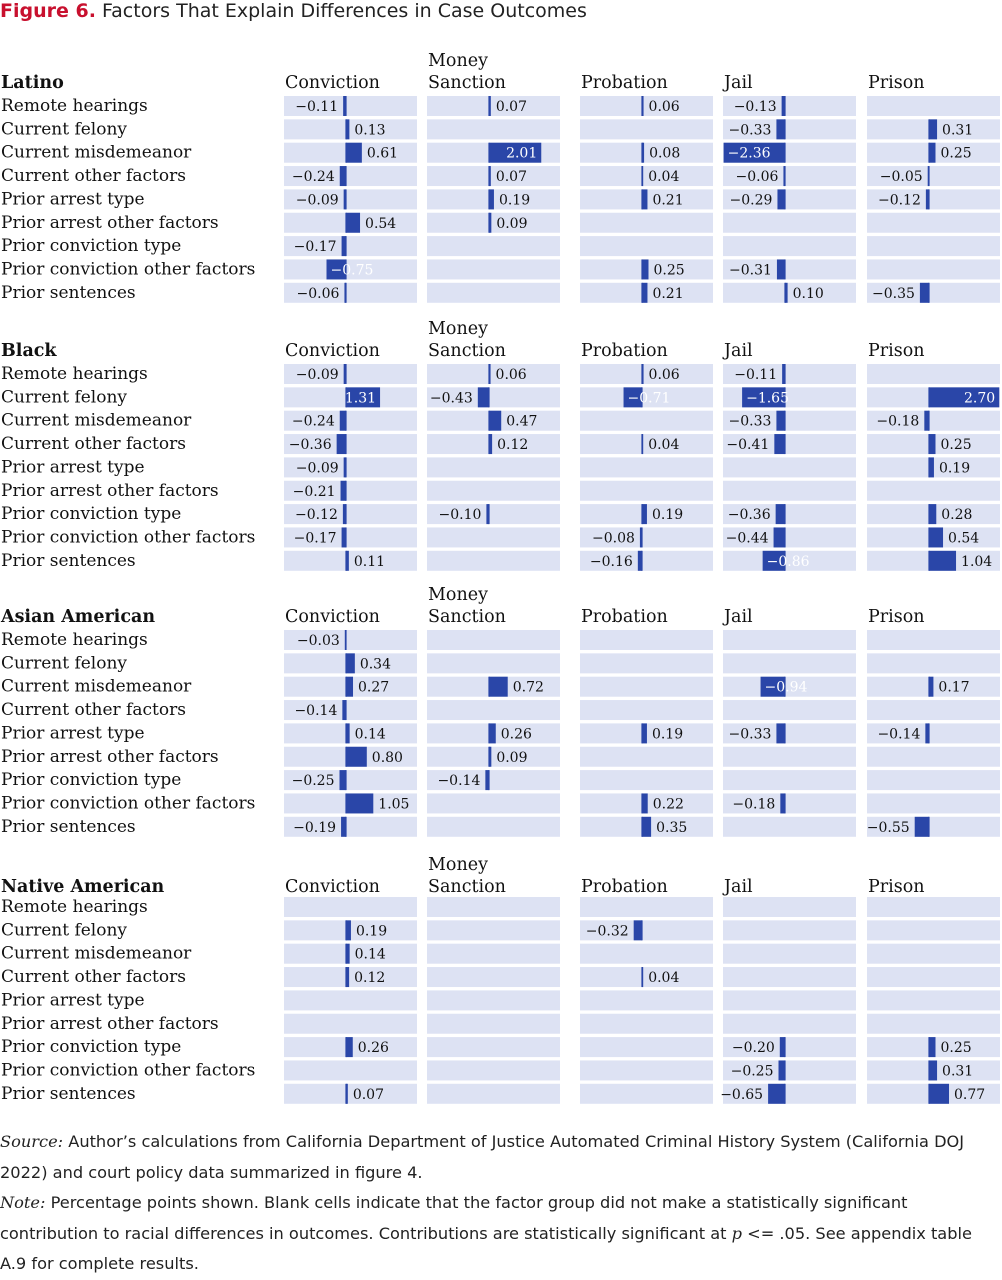 This screenshot has height=1280, width=1002. What do you see at coordinates (737, 617) in the screenshot?
I see `column-header-jail: Jail` at bounding box center [737, 617].